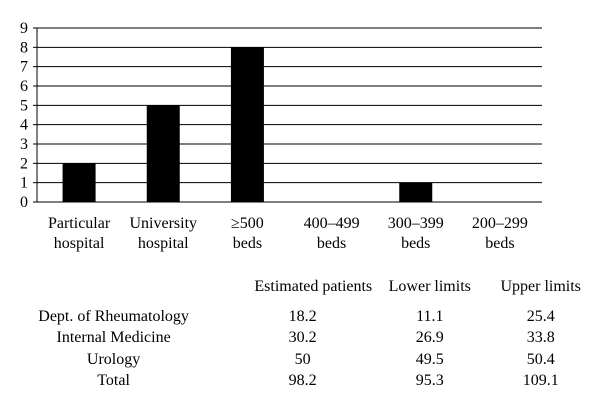  Describe the element at coordinates (24, 202) in the screenshot. I see `y-tick-label: 0` at that location.